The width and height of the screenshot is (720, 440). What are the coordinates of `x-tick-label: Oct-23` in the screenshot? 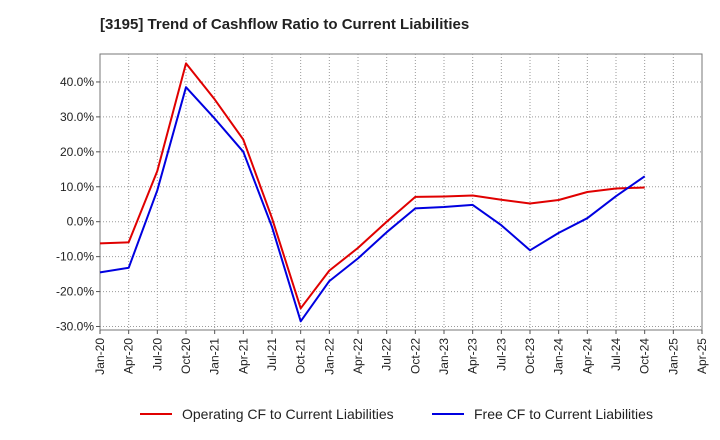 It's located at (530, 356).